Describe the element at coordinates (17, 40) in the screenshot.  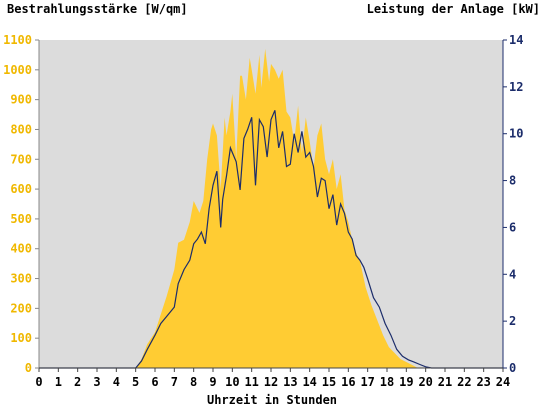
I see `left-tick-label: 1100` at that location.